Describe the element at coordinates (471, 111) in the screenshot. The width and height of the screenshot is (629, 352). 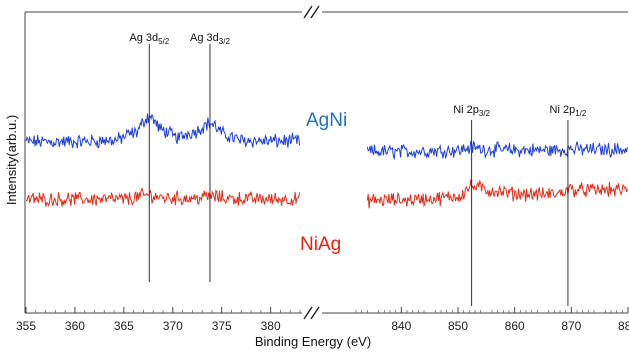
I see `peak-label: Ni 2p3/2` at that location.